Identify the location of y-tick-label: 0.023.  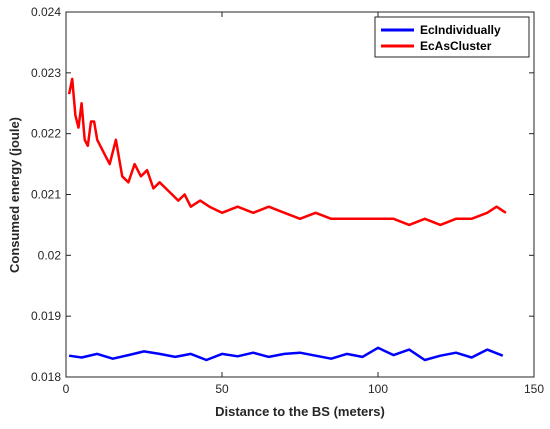
(46, 73).